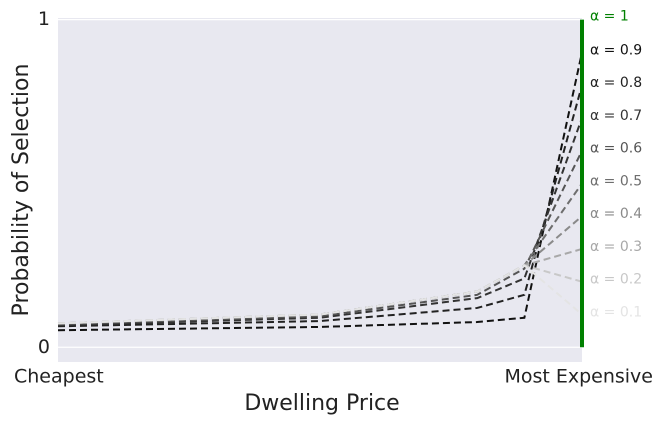  I want to click on legend-label: α = 0.8, so click(616, 83).